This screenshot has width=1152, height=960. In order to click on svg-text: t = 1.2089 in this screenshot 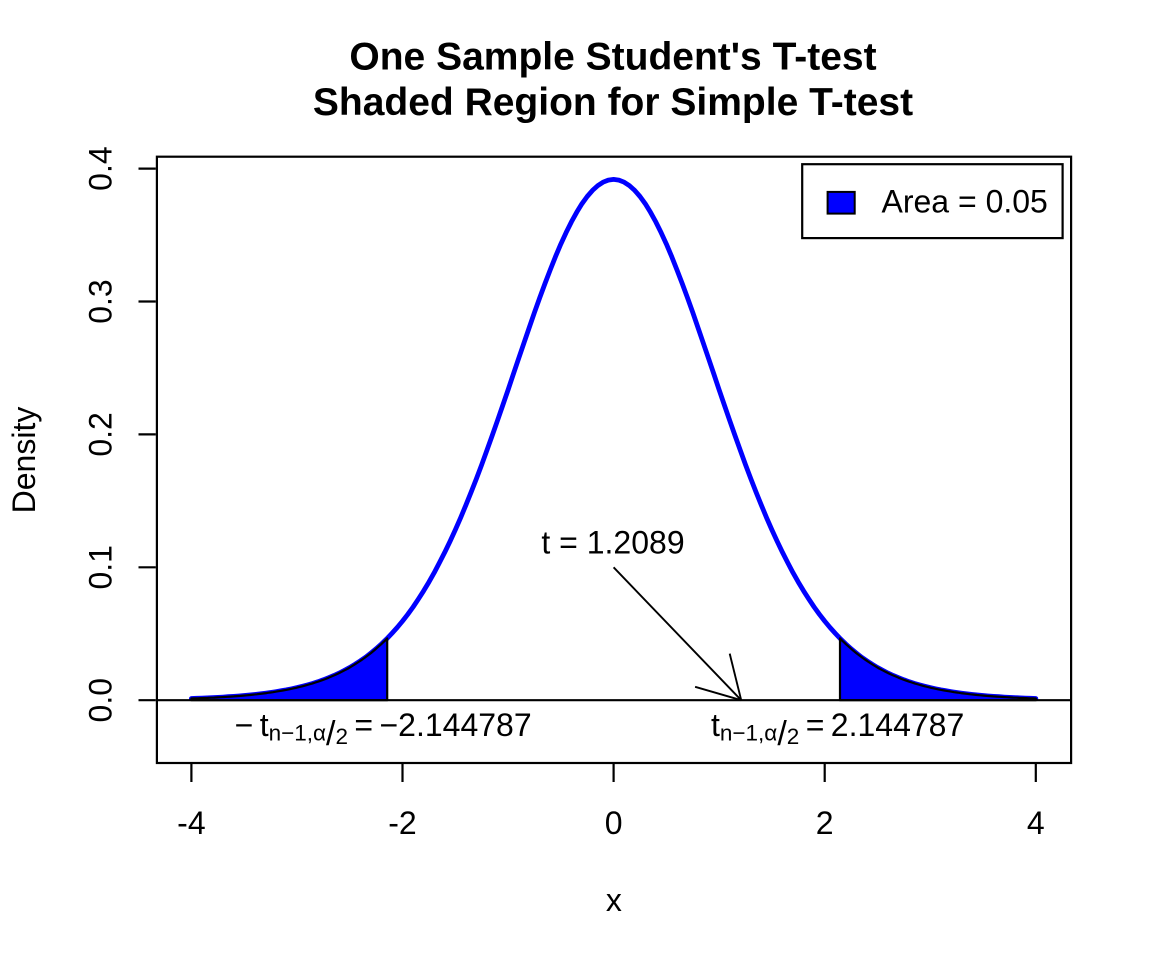, I will do `click(612, 543)`.